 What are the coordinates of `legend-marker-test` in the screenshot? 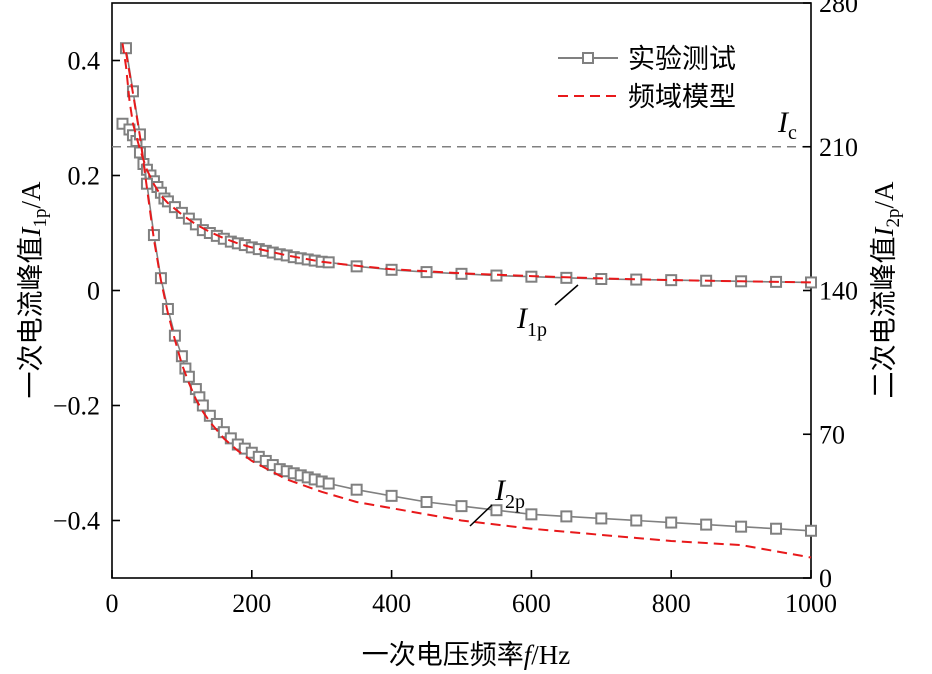 It's located at (588, 58).